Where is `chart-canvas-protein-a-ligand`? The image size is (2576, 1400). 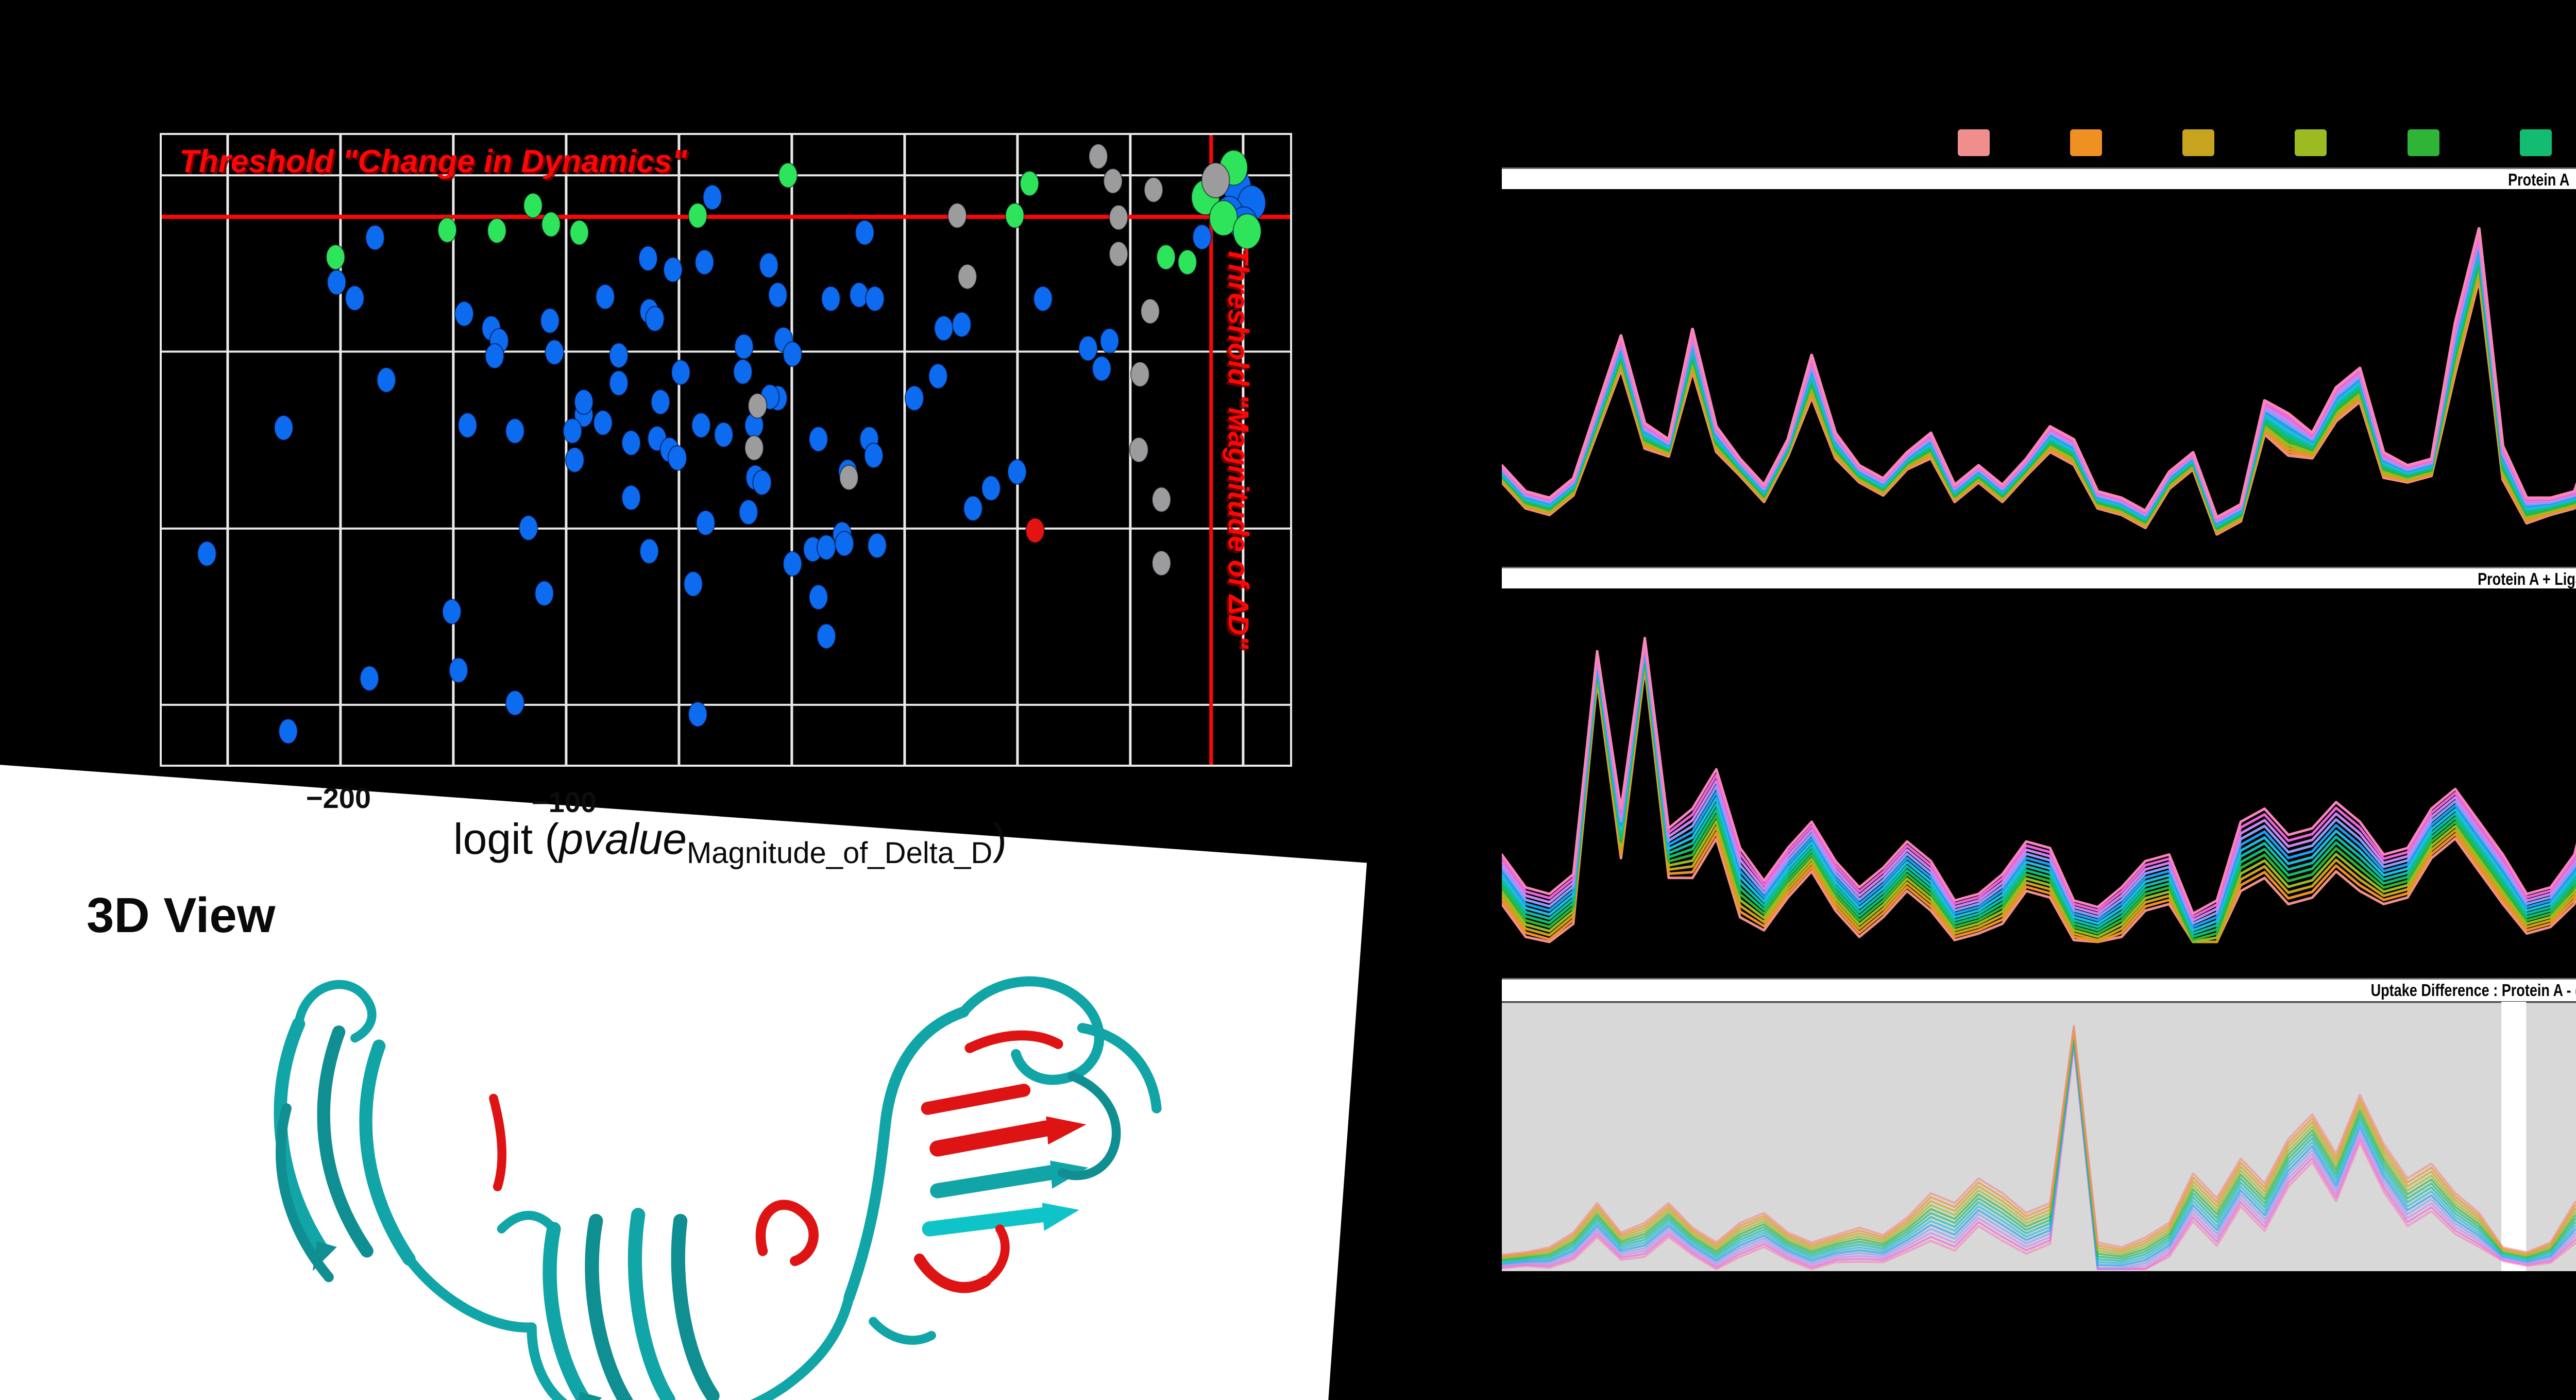
chart-canvas-protein-a-ligand is located at coordinates (2038, 767).